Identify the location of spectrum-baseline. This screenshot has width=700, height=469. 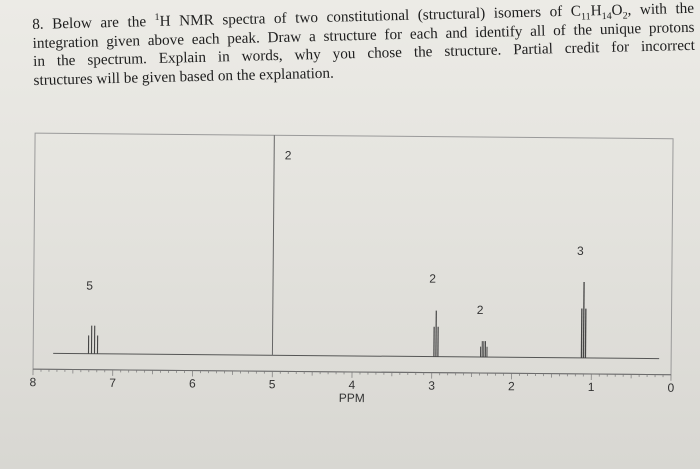
(356, 356).